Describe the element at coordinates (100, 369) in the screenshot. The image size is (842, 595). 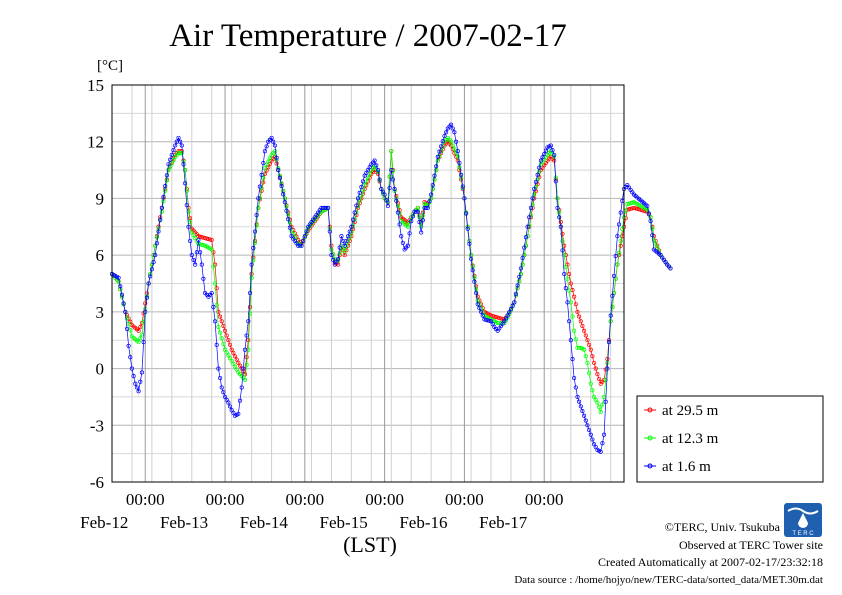
I see `y-tick-label: 0` at that location.